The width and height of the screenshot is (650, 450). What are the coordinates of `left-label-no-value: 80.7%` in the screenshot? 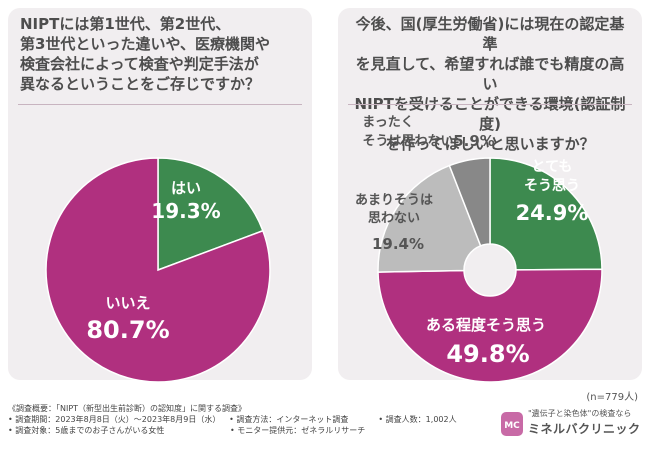 It's located at (127, 330).